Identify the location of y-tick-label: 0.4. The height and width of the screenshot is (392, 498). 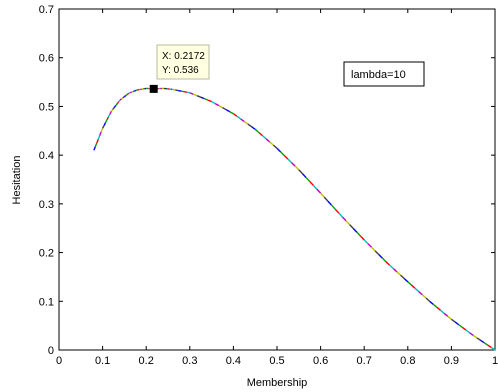
(46, 156).